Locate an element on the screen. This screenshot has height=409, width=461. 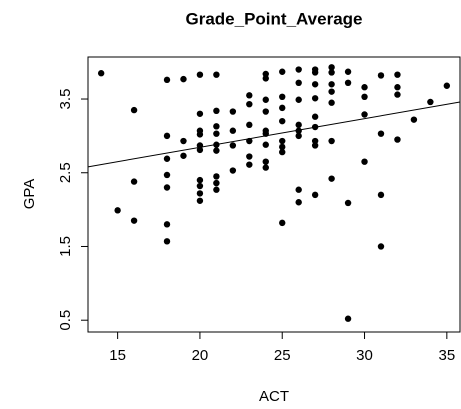
y-tick-label: 2.5 is located at coordinates (65, 172).